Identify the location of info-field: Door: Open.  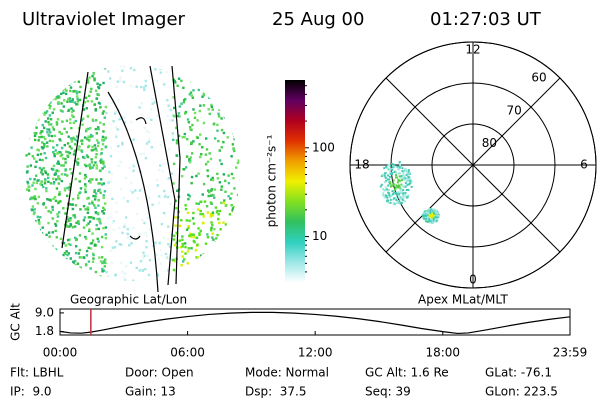
(159, 373).